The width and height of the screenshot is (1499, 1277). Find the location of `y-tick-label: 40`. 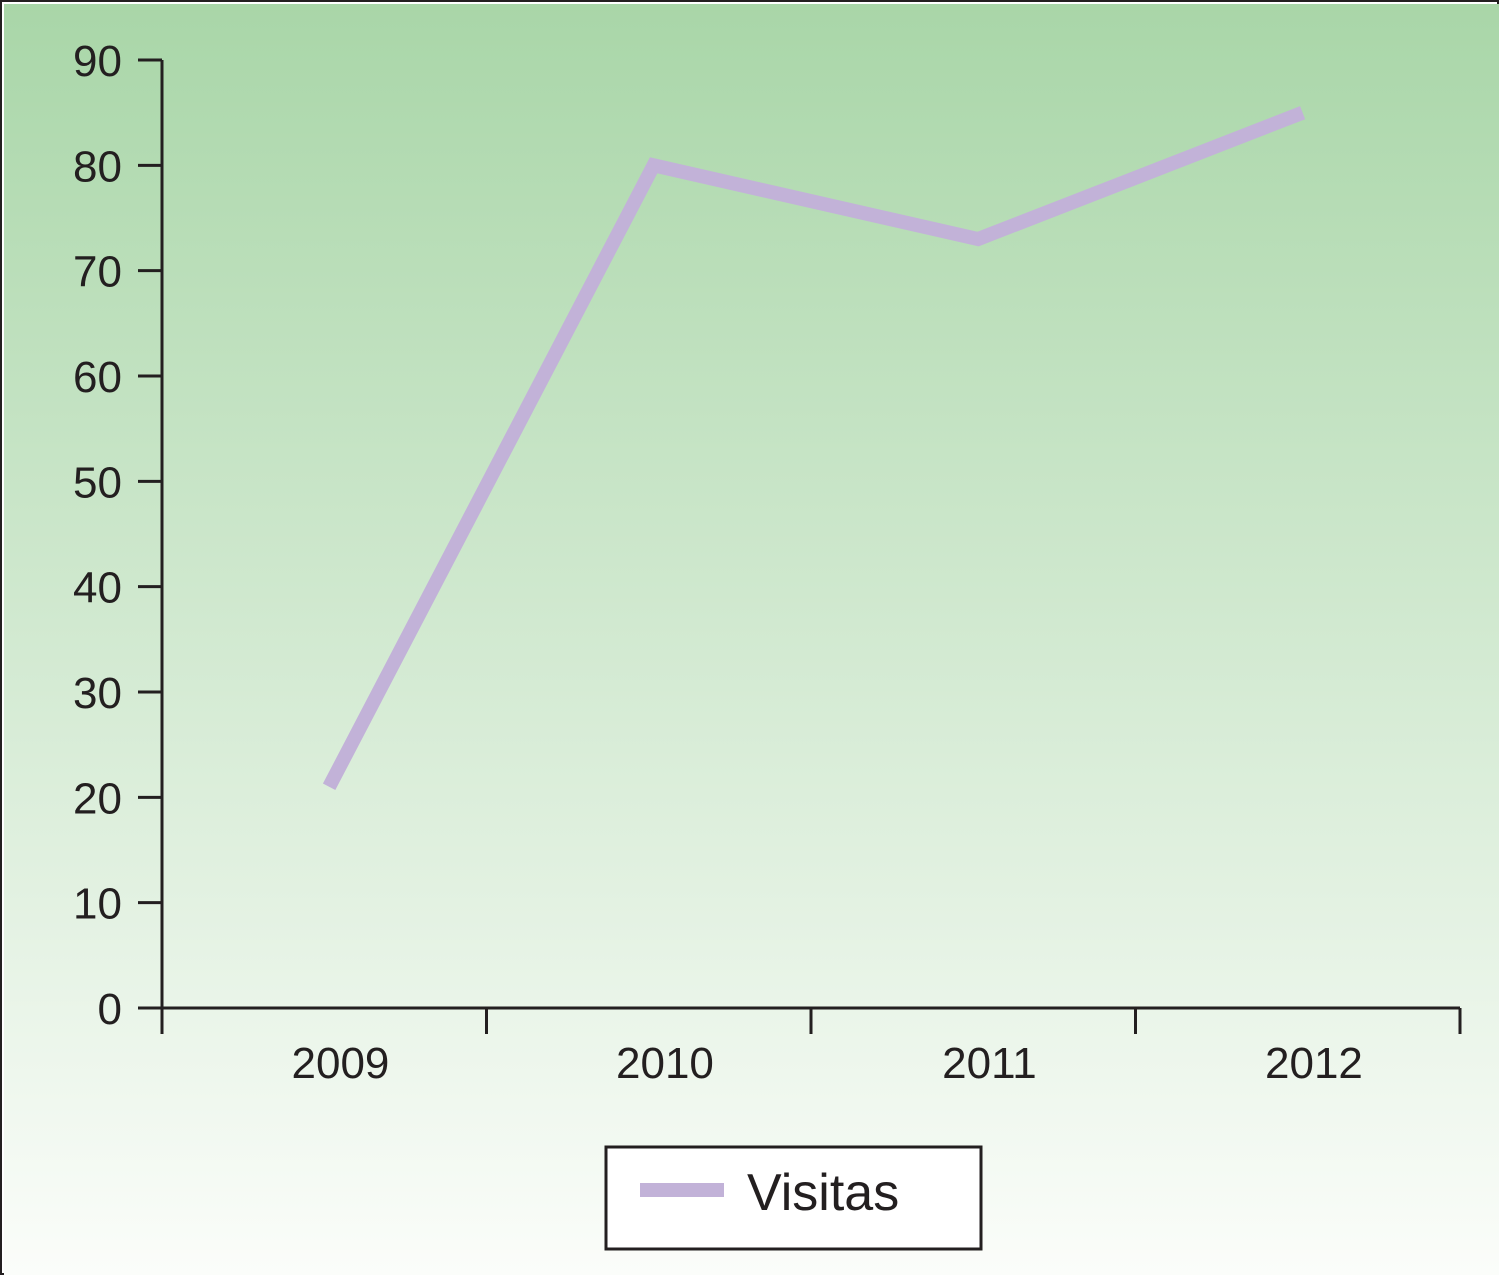

y-tick-label: 40 is located at coordinates (97, 588).